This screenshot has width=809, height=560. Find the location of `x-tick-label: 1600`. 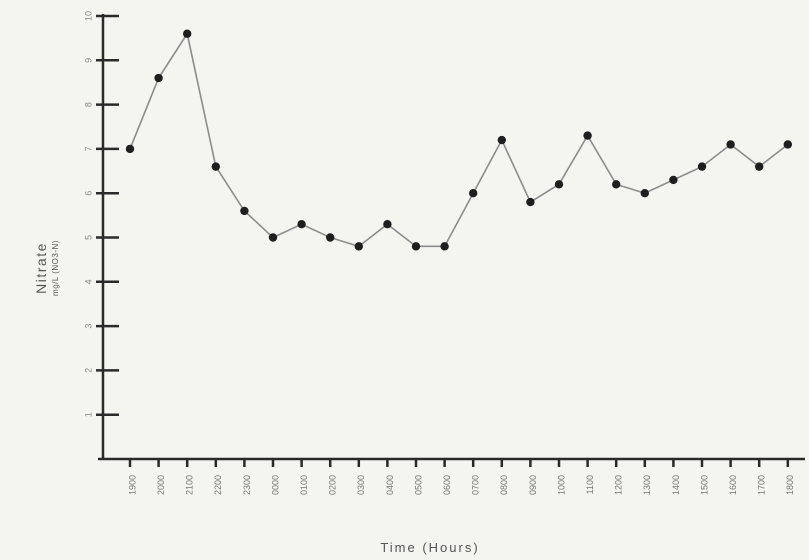

x-tick-label: 1600 is located at coordinates (733, 485).